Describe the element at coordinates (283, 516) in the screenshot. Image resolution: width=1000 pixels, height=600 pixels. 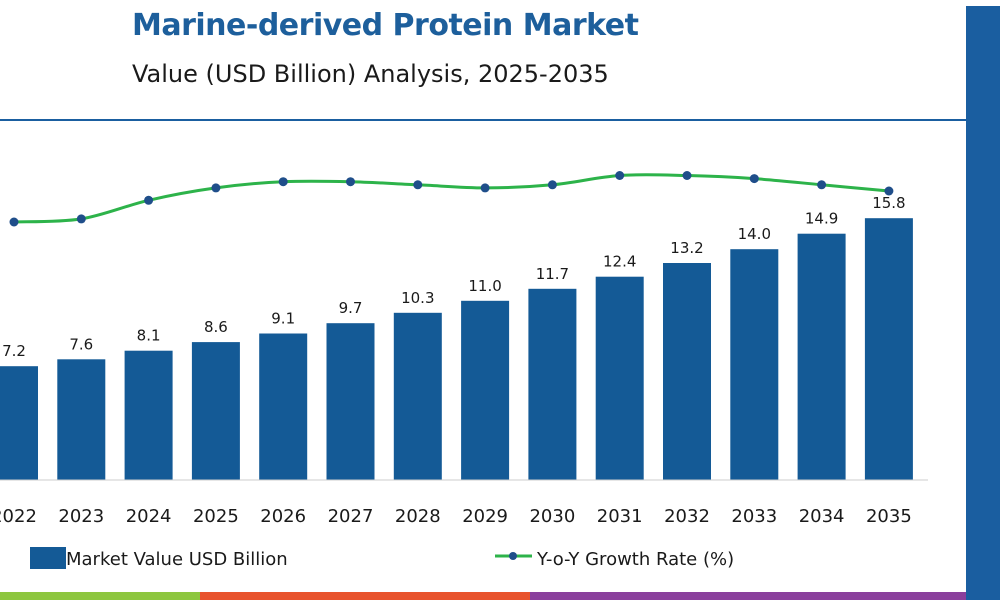
I see `x-tick-2026: 2026` at that location.